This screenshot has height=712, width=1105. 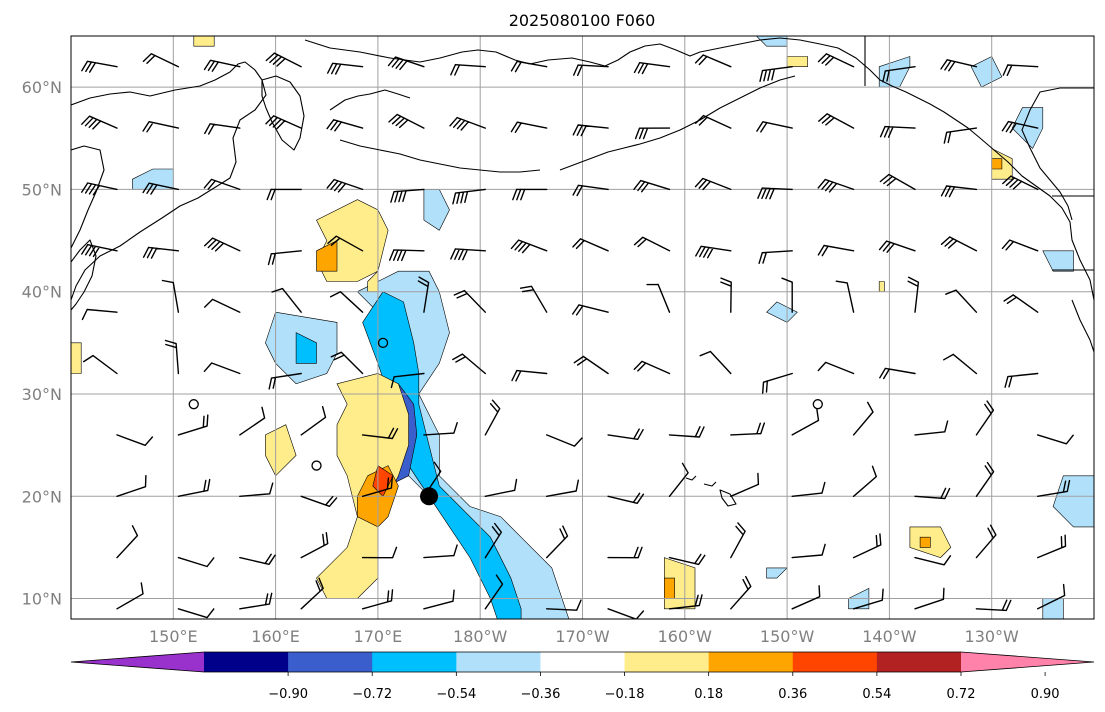 I want to click on lon-tick-label: 180°W, so click(x=480, y=636).